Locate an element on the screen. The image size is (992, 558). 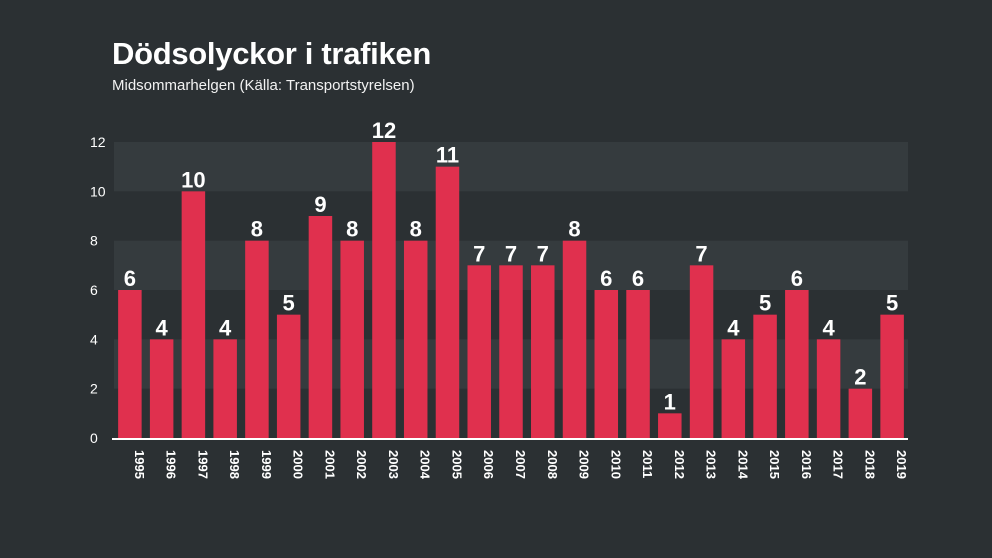
bar-2010 is located at coordinates (606, 364).